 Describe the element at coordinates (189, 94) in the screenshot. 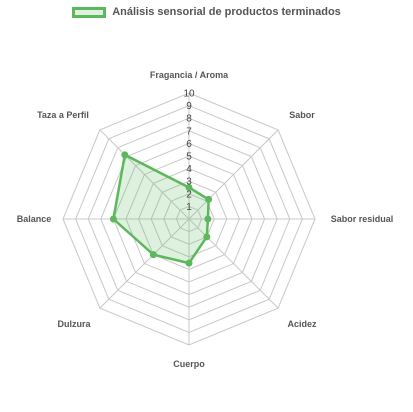

I see `tick-label: 10` at that location.